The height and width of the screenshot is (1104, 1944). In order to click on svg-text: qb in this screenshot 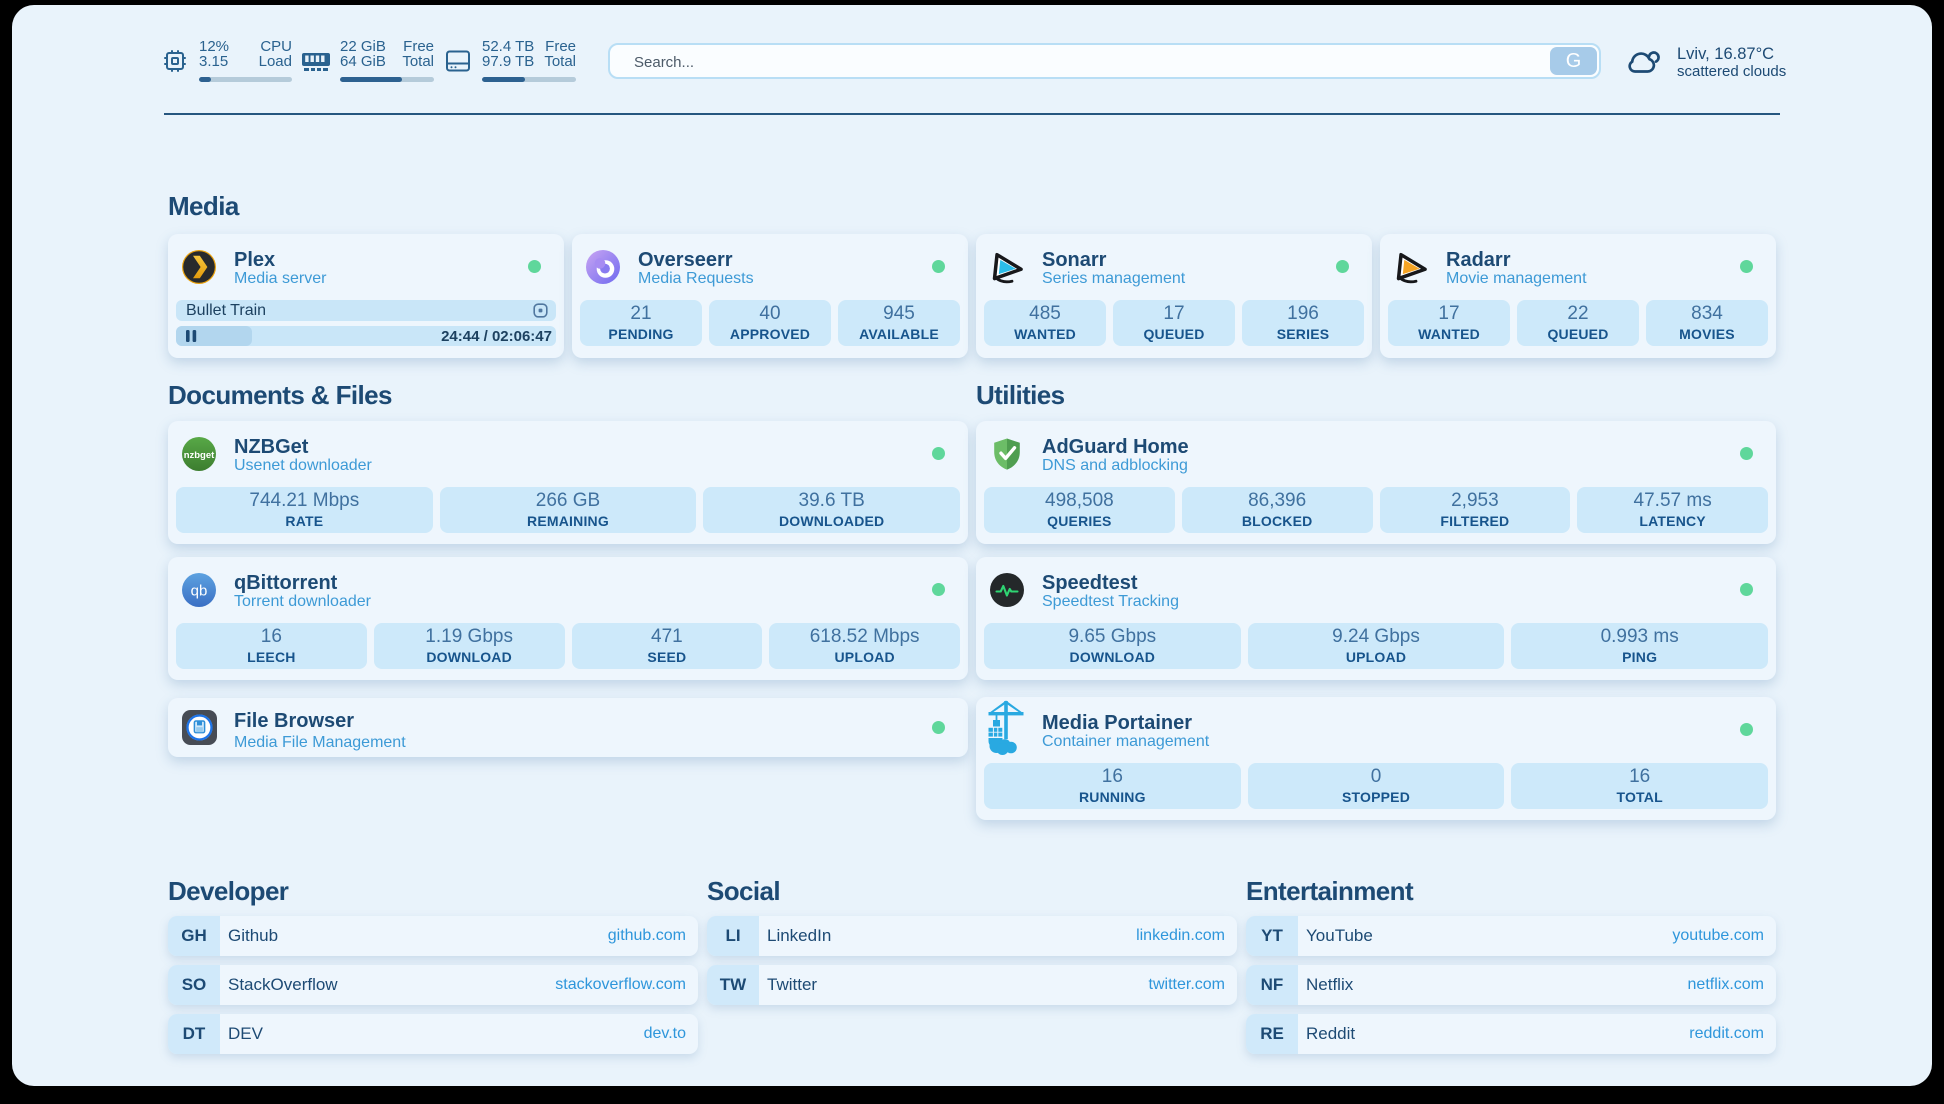, I will do `click(199, 591)`.